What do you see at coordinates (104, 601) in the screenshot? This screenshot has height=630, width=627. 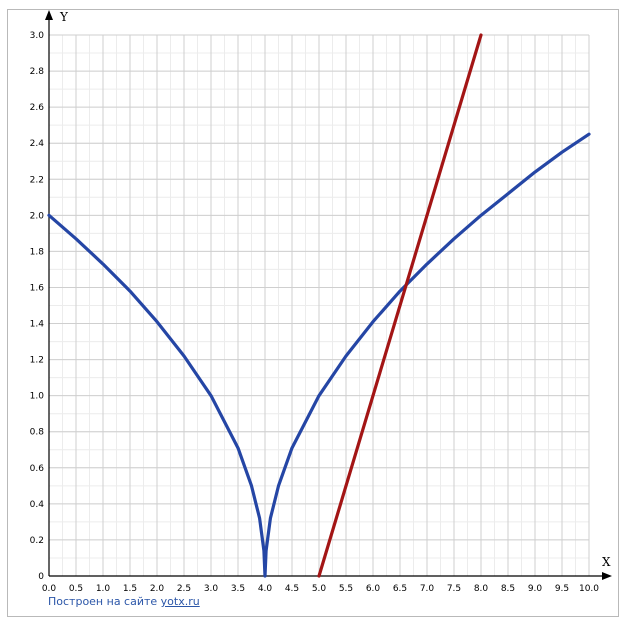 I see `credit-text: Построен на сайте` at bounding box center [104, 601].